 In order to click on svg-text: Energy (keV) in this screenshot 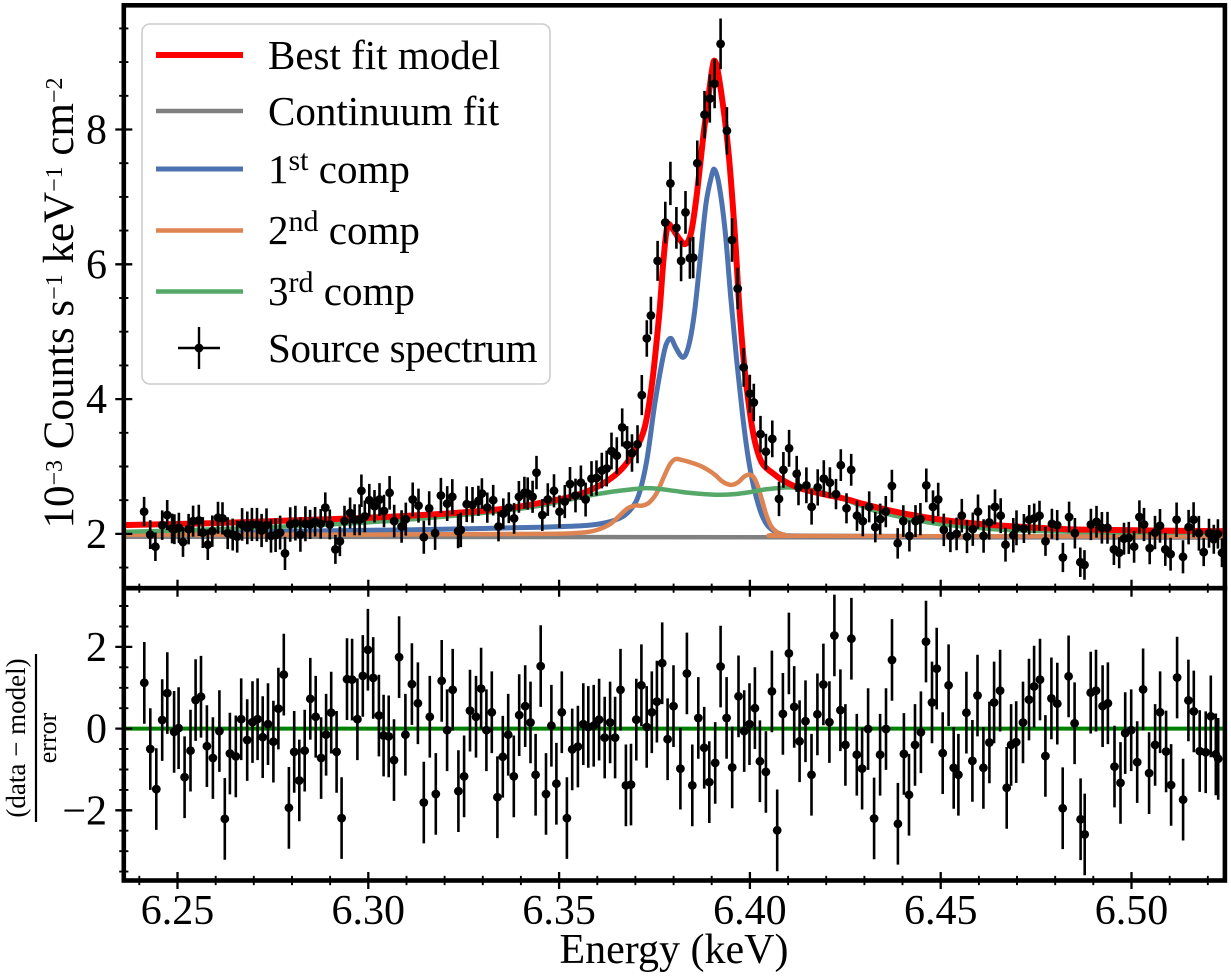, I will do `click(674, 950)`.